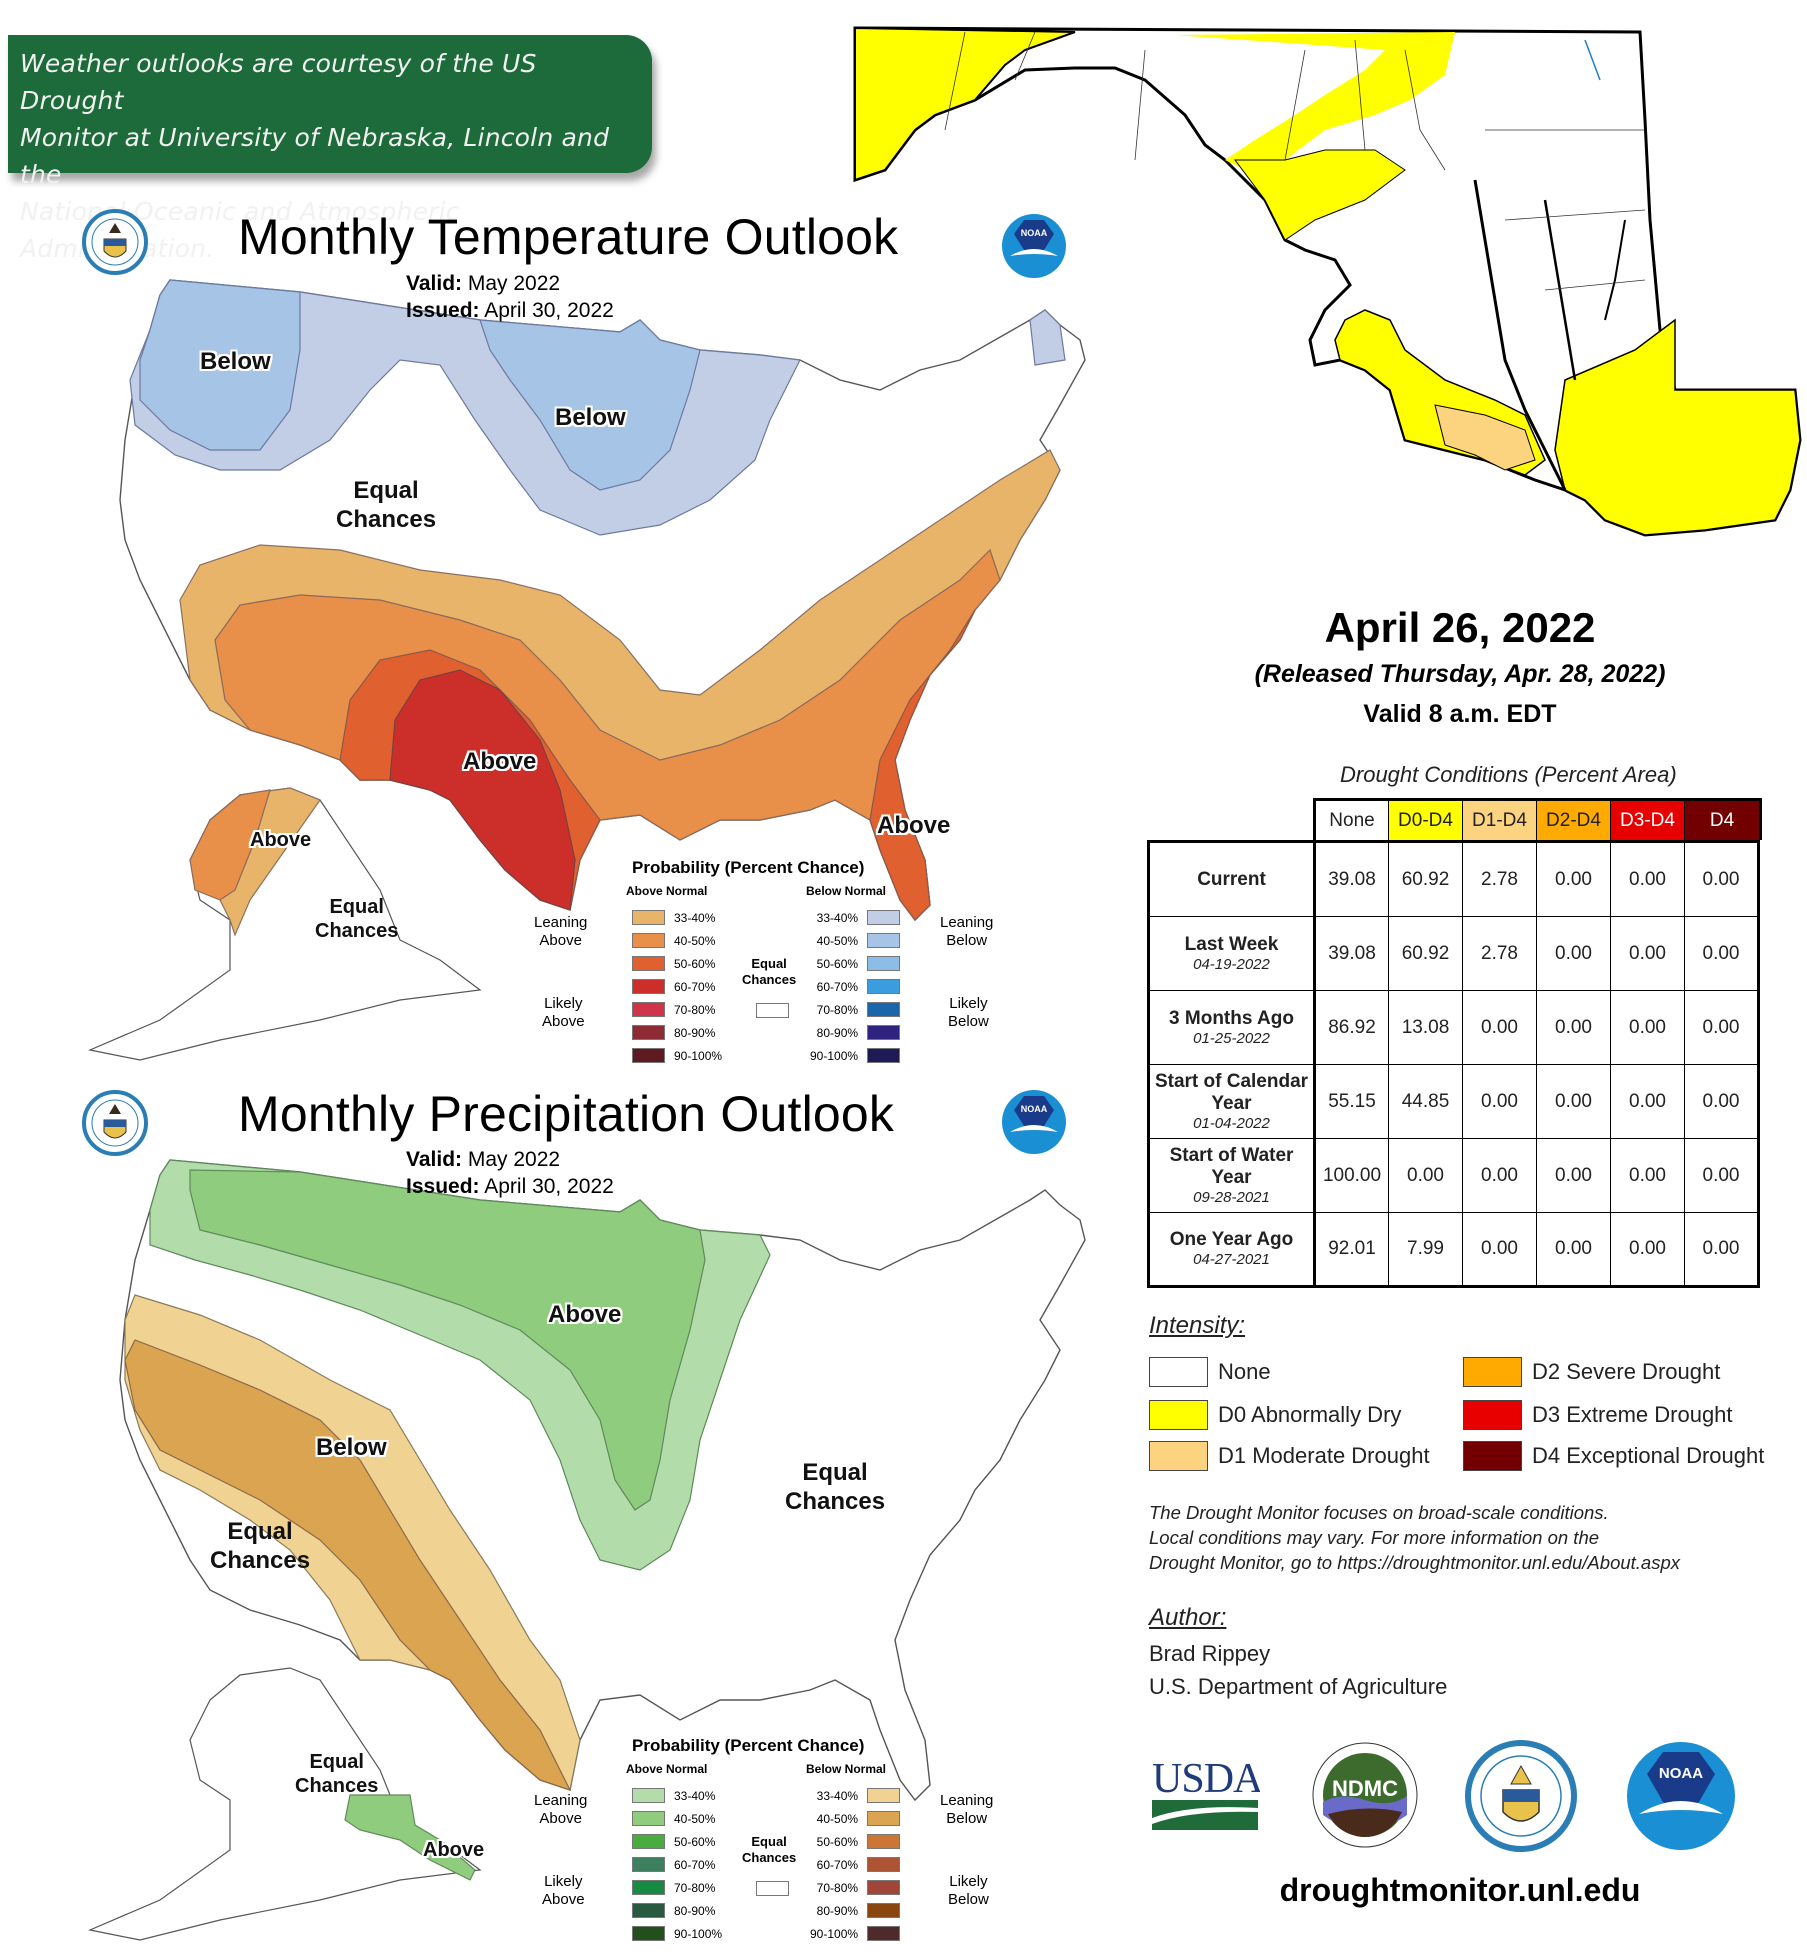 Image resolution: width=1807 pixels, height=1952 pixels. I want to click on swatch-d0, so click(1178, 1415).